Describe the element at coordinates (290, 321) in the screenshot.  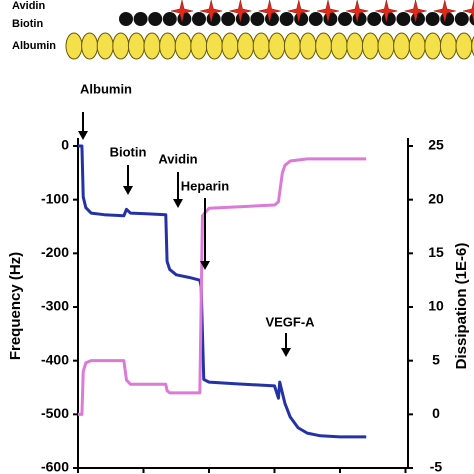
I see `annotation: VEGF-A` at that location.